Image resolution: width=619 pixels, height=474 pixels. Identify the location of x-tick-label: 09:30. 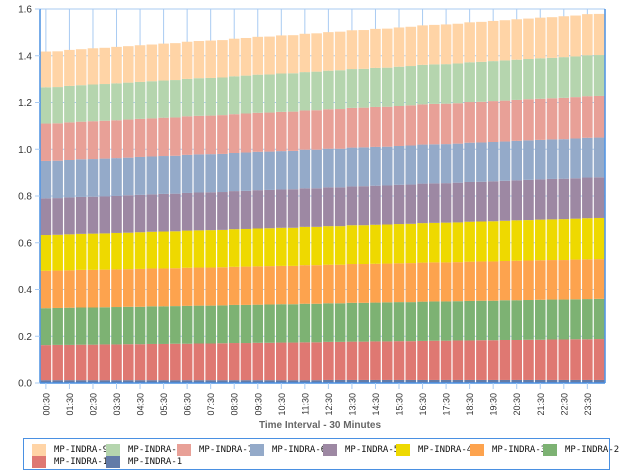
(258, 404).